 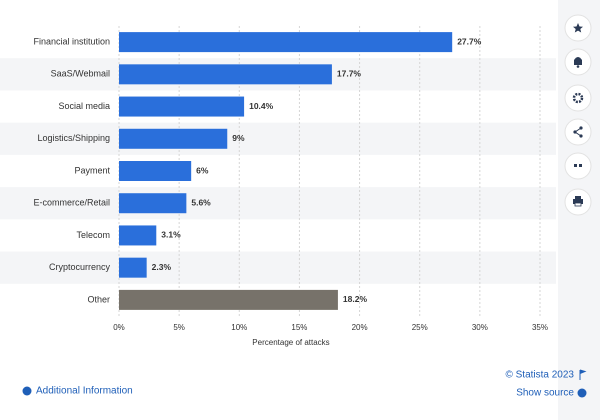 What do you see at coordinates (582, 393) in the screenshot?
I see `source-icon` at bounding box center [582, 393].